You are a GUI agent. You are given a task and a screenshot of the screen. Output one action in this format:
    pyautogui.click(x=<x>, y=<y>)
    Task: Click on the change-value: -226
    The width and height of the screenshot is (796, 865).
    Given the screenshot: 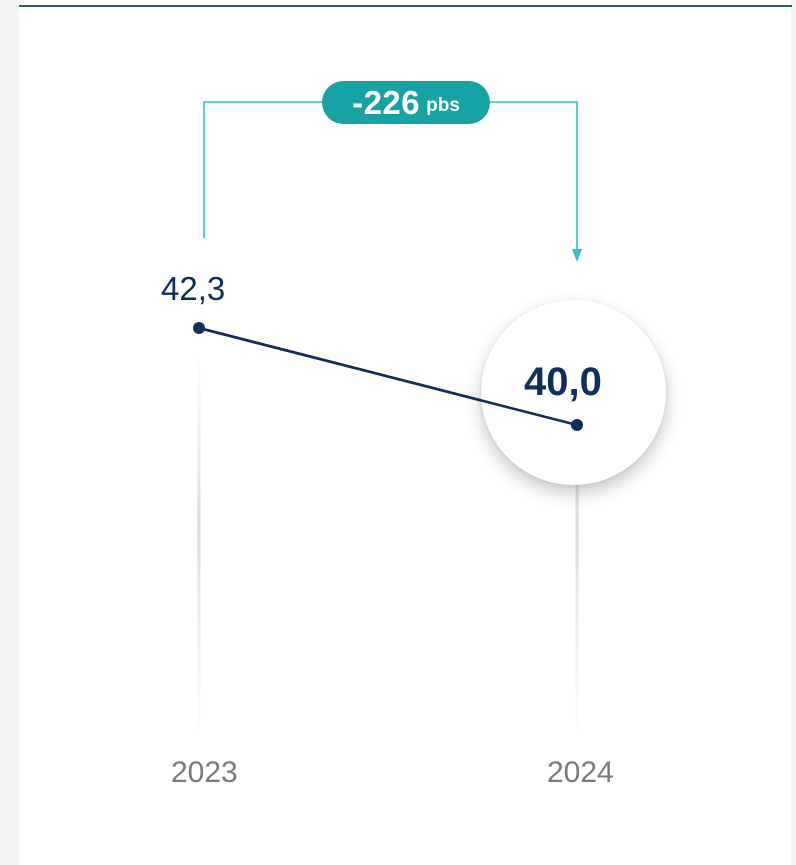 What is the action you would take?
    pyautogui.click(x=386, y=102)
    